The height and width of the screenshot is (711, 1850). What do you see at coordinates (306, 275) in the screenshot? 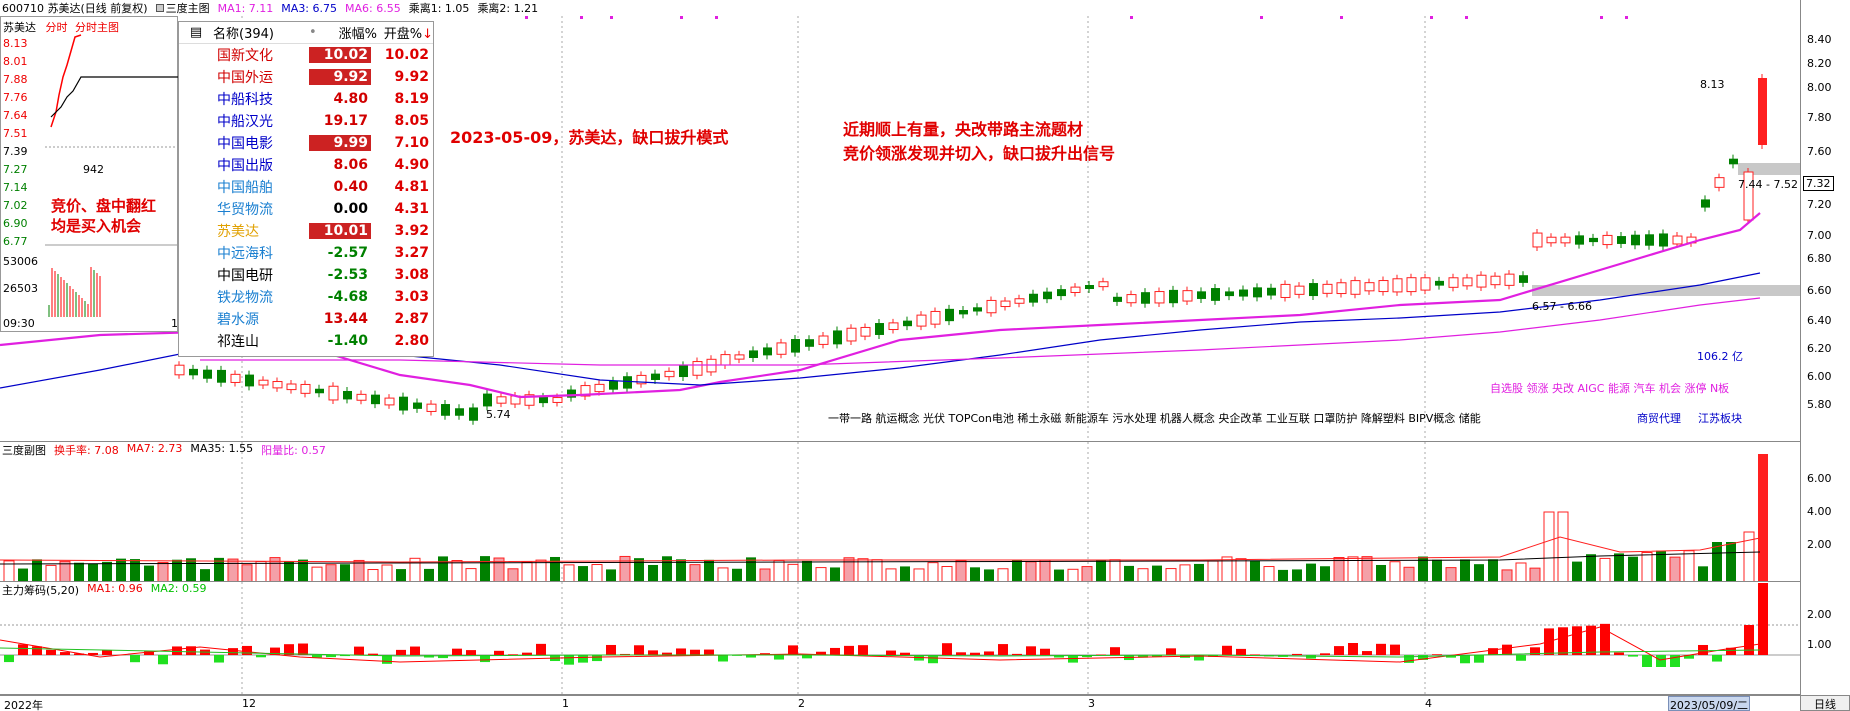
I see `stock-row: 中国电研 -2.53 3.08` at bounding box center [306, 275].